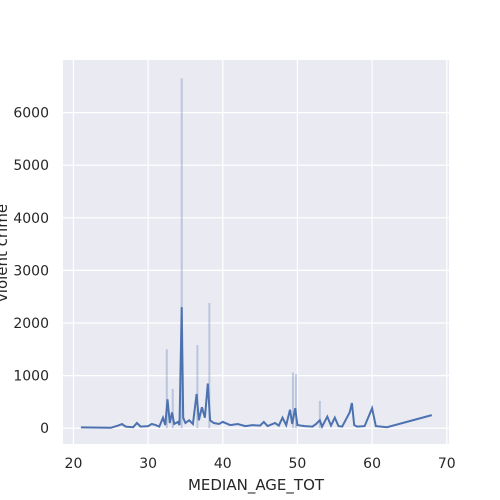  I want to click on x-tick-label: 20, so click(74, 464).